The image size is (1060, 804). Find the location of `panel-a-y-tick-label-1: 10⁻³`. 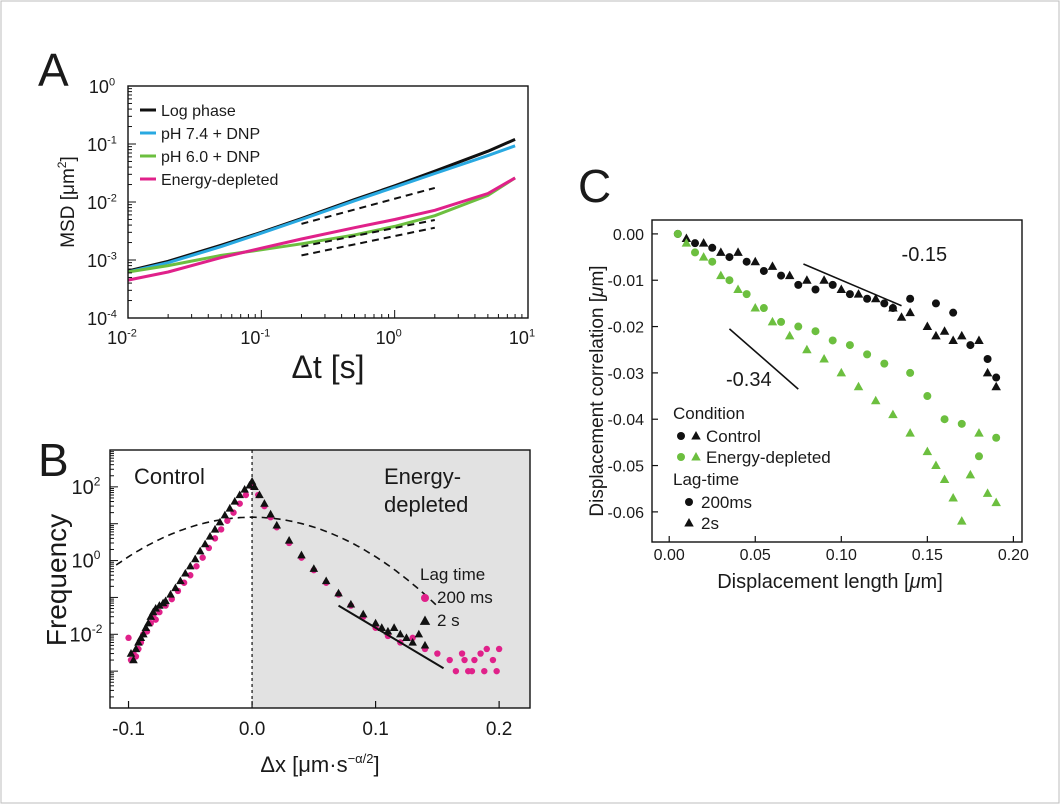

panel-a-y-tick-label-1: 10⁻³ is located at coordinates (102, 260).